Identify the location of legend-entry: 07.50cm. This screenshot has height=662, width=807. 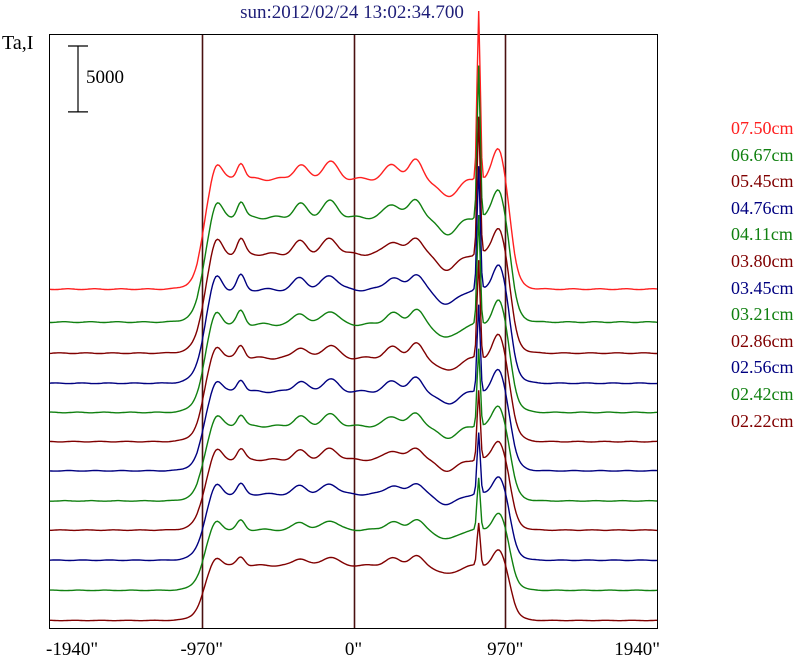
(762, 128).